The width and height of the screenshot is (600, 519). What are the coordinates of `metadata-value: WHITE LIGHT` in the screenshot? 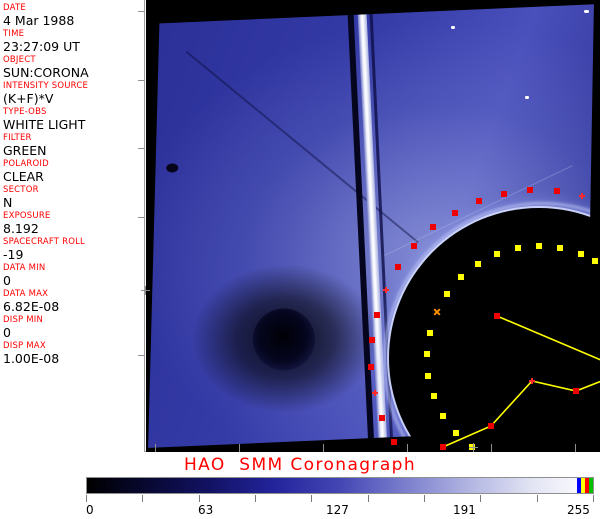 It's located at (44, 124).